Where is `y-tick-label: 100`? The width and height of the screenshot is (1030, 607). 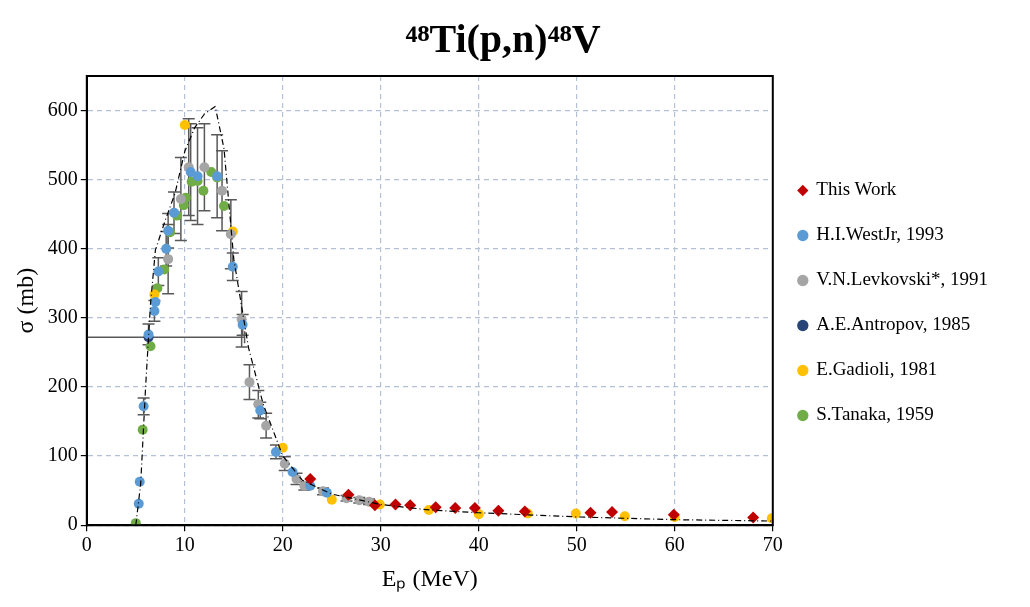
y-tick-label: 100 is located at coordinates (62, 454).